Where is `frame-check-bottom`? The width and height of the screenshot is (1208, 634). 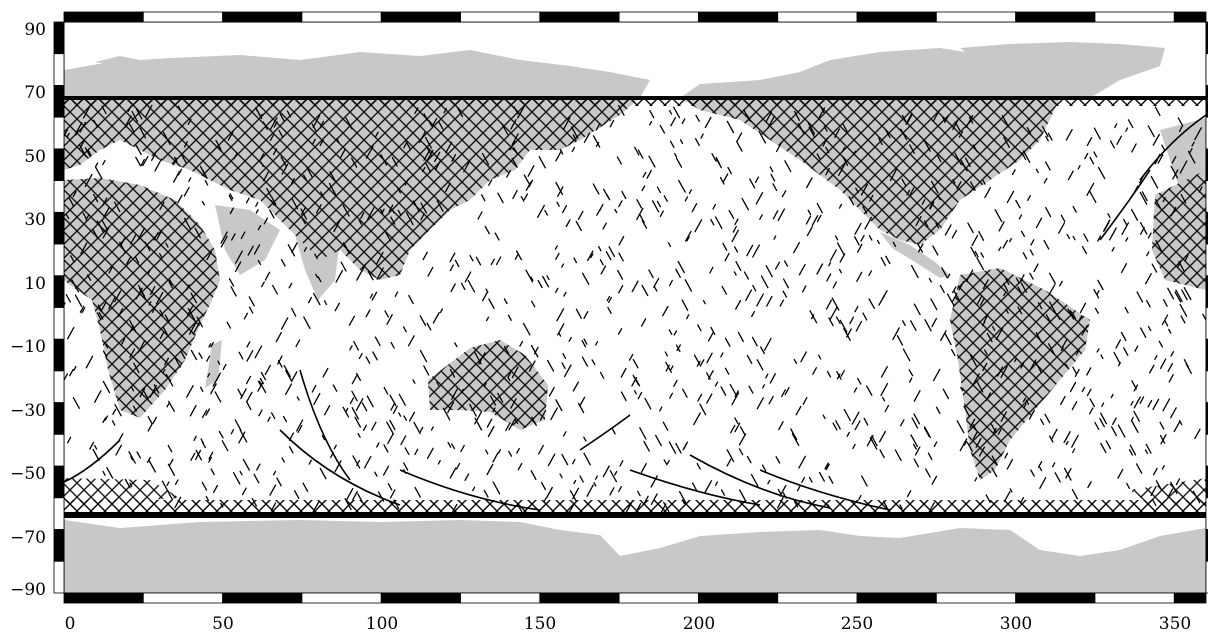 frame-check-bottom is located at coordinates (976, 598).